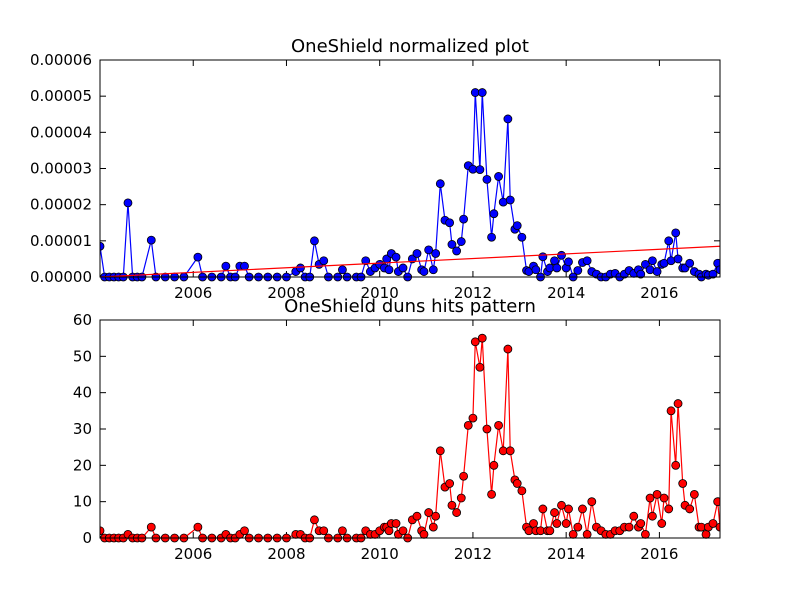 The image size is (800, 604). What do you see at coordinates (410, 261) in the screenshot?
I see `trend-line` at bounding box center [410, 261].